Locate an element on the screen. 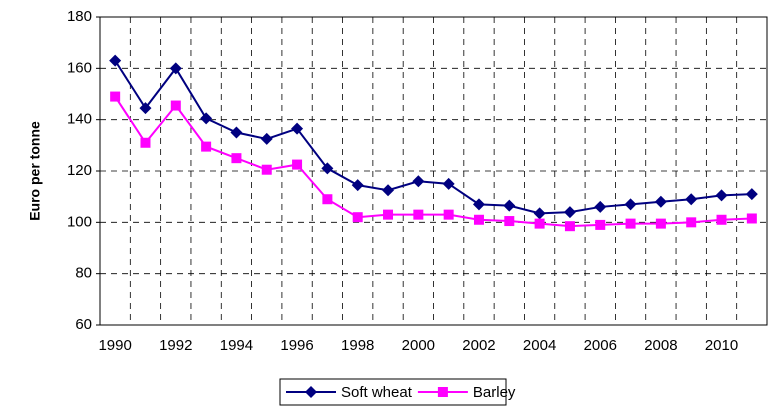 This screenshot has width=775, height=417. legend-label: Barley is located at coordinates (494, 392).